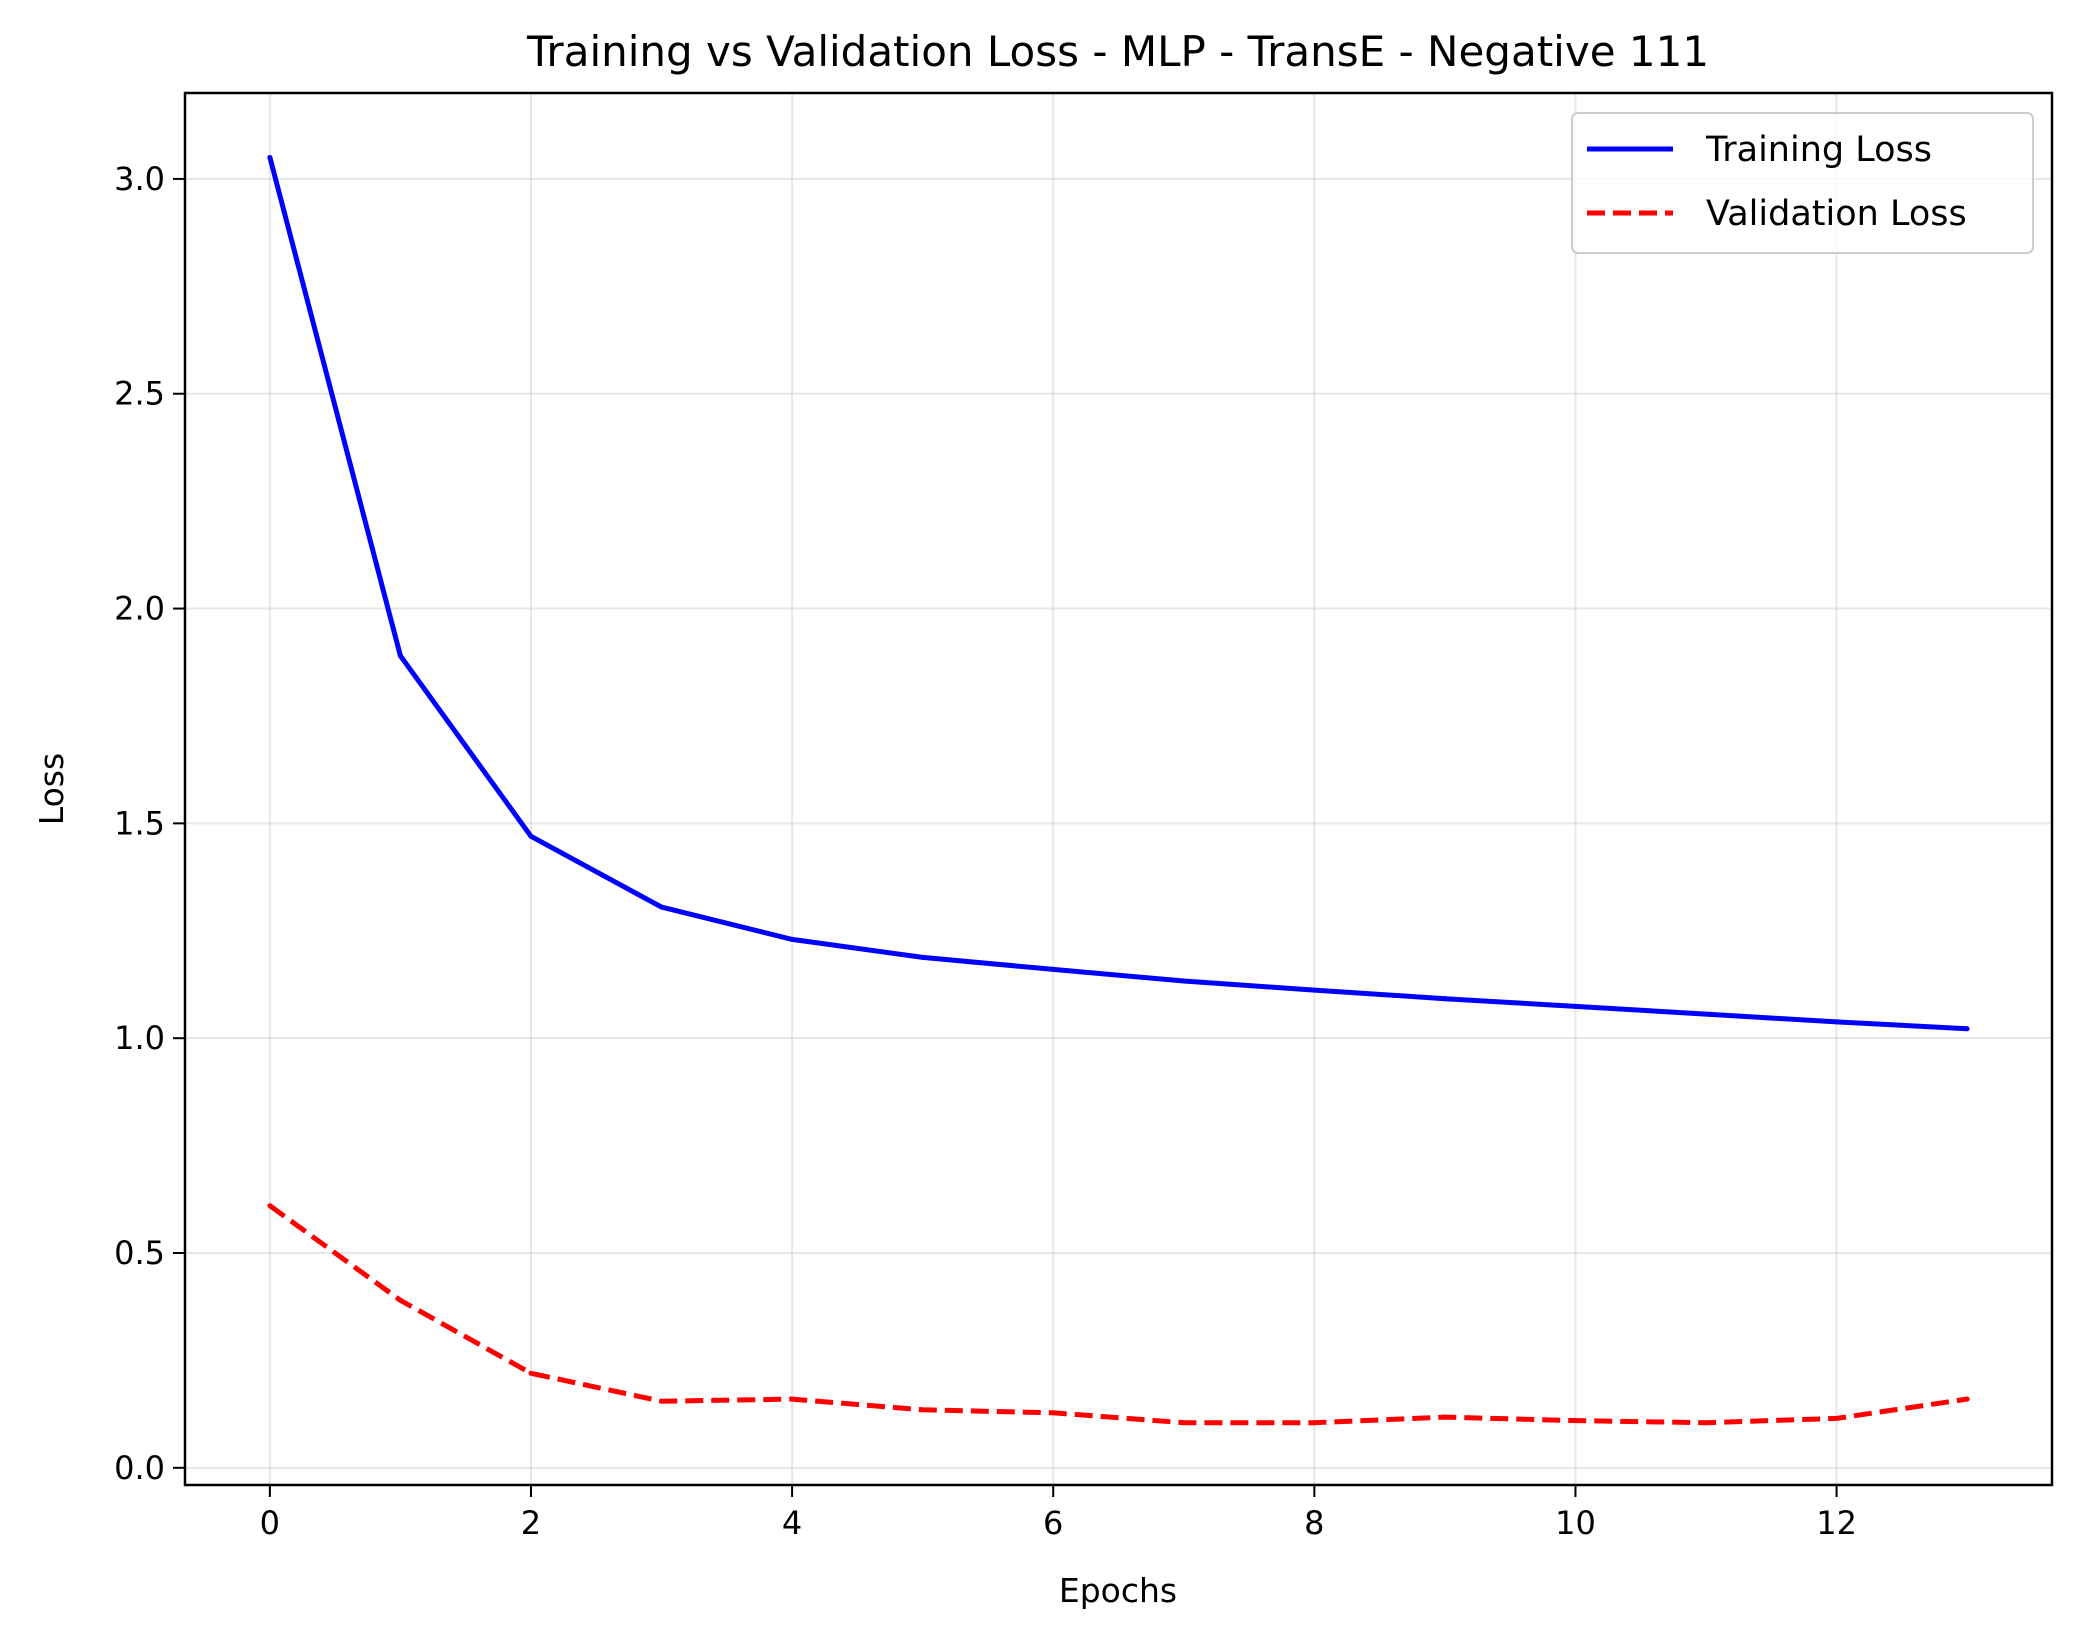 The image size is (2074, 1642). I want to click on y-axis-ticks: 0.0 0.5 1.0 1.5 2.0 2.5 3.0, so click(149, 823).